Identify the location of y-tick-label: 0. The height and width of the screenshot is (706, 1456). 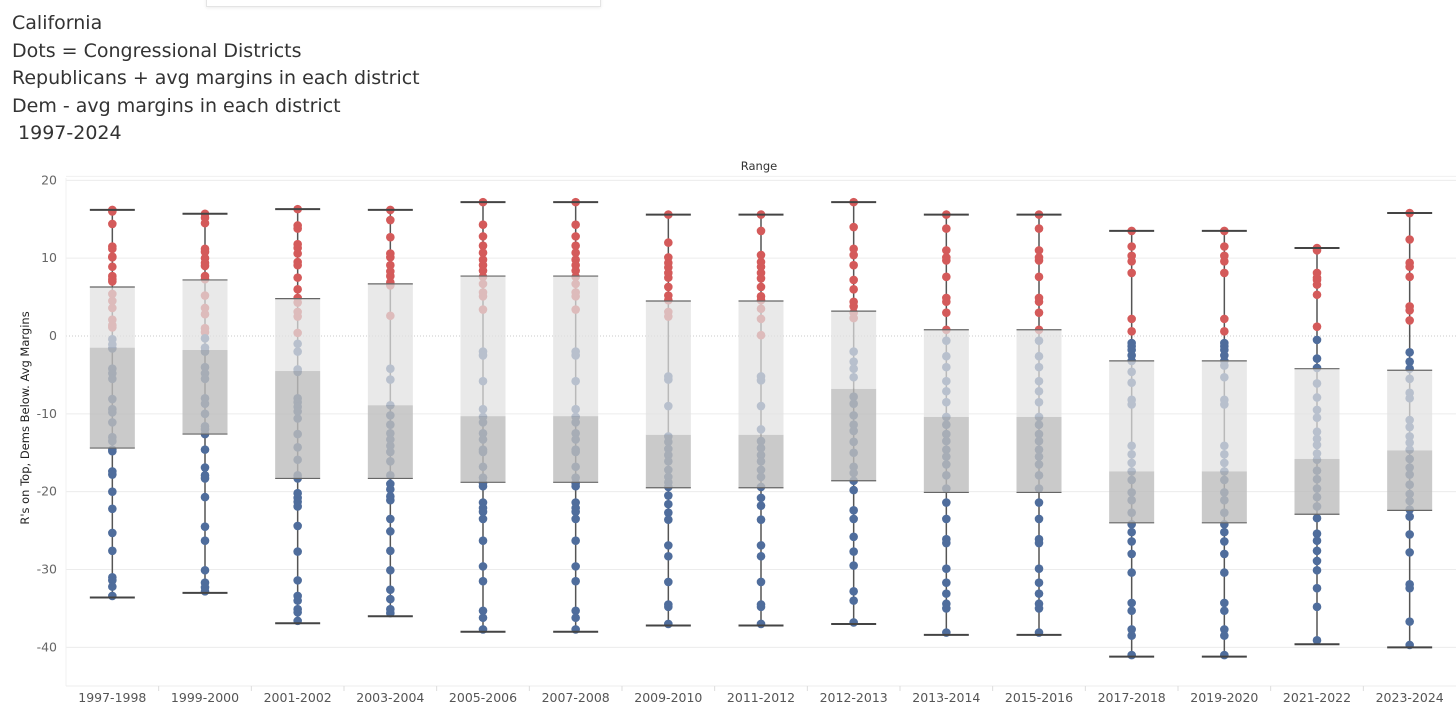
(53, 335).